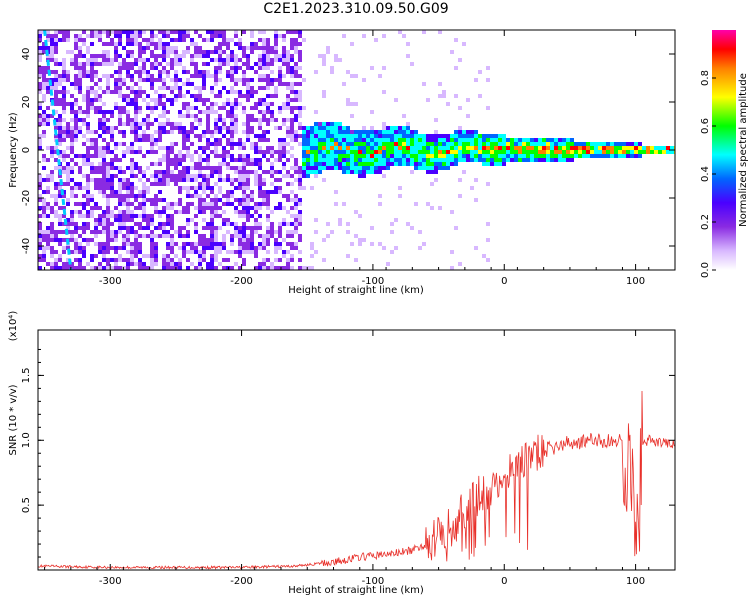 The image size is (750, 600). I want to click on x-tick-label: 100, so click(635, 281).